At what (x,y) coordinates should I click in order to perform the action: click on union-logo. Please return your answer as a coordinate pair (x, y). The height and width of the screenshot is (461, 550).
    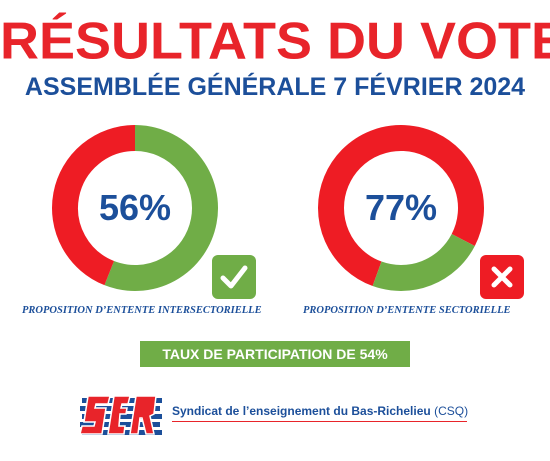
    Looking at the image, I should click on (121, 415).